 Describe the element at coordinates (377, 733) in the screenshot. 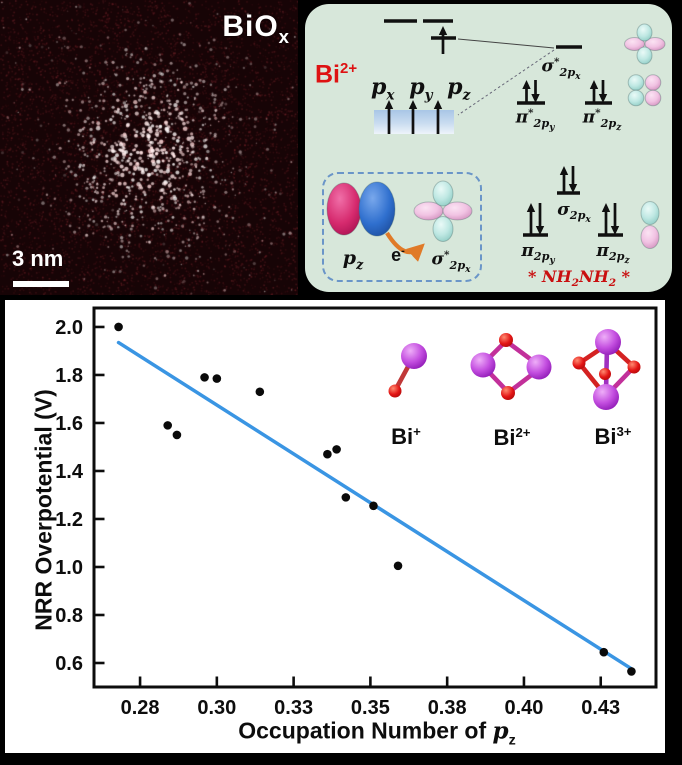

I see `x-axis-title: Occupation Number of pz` at that location.